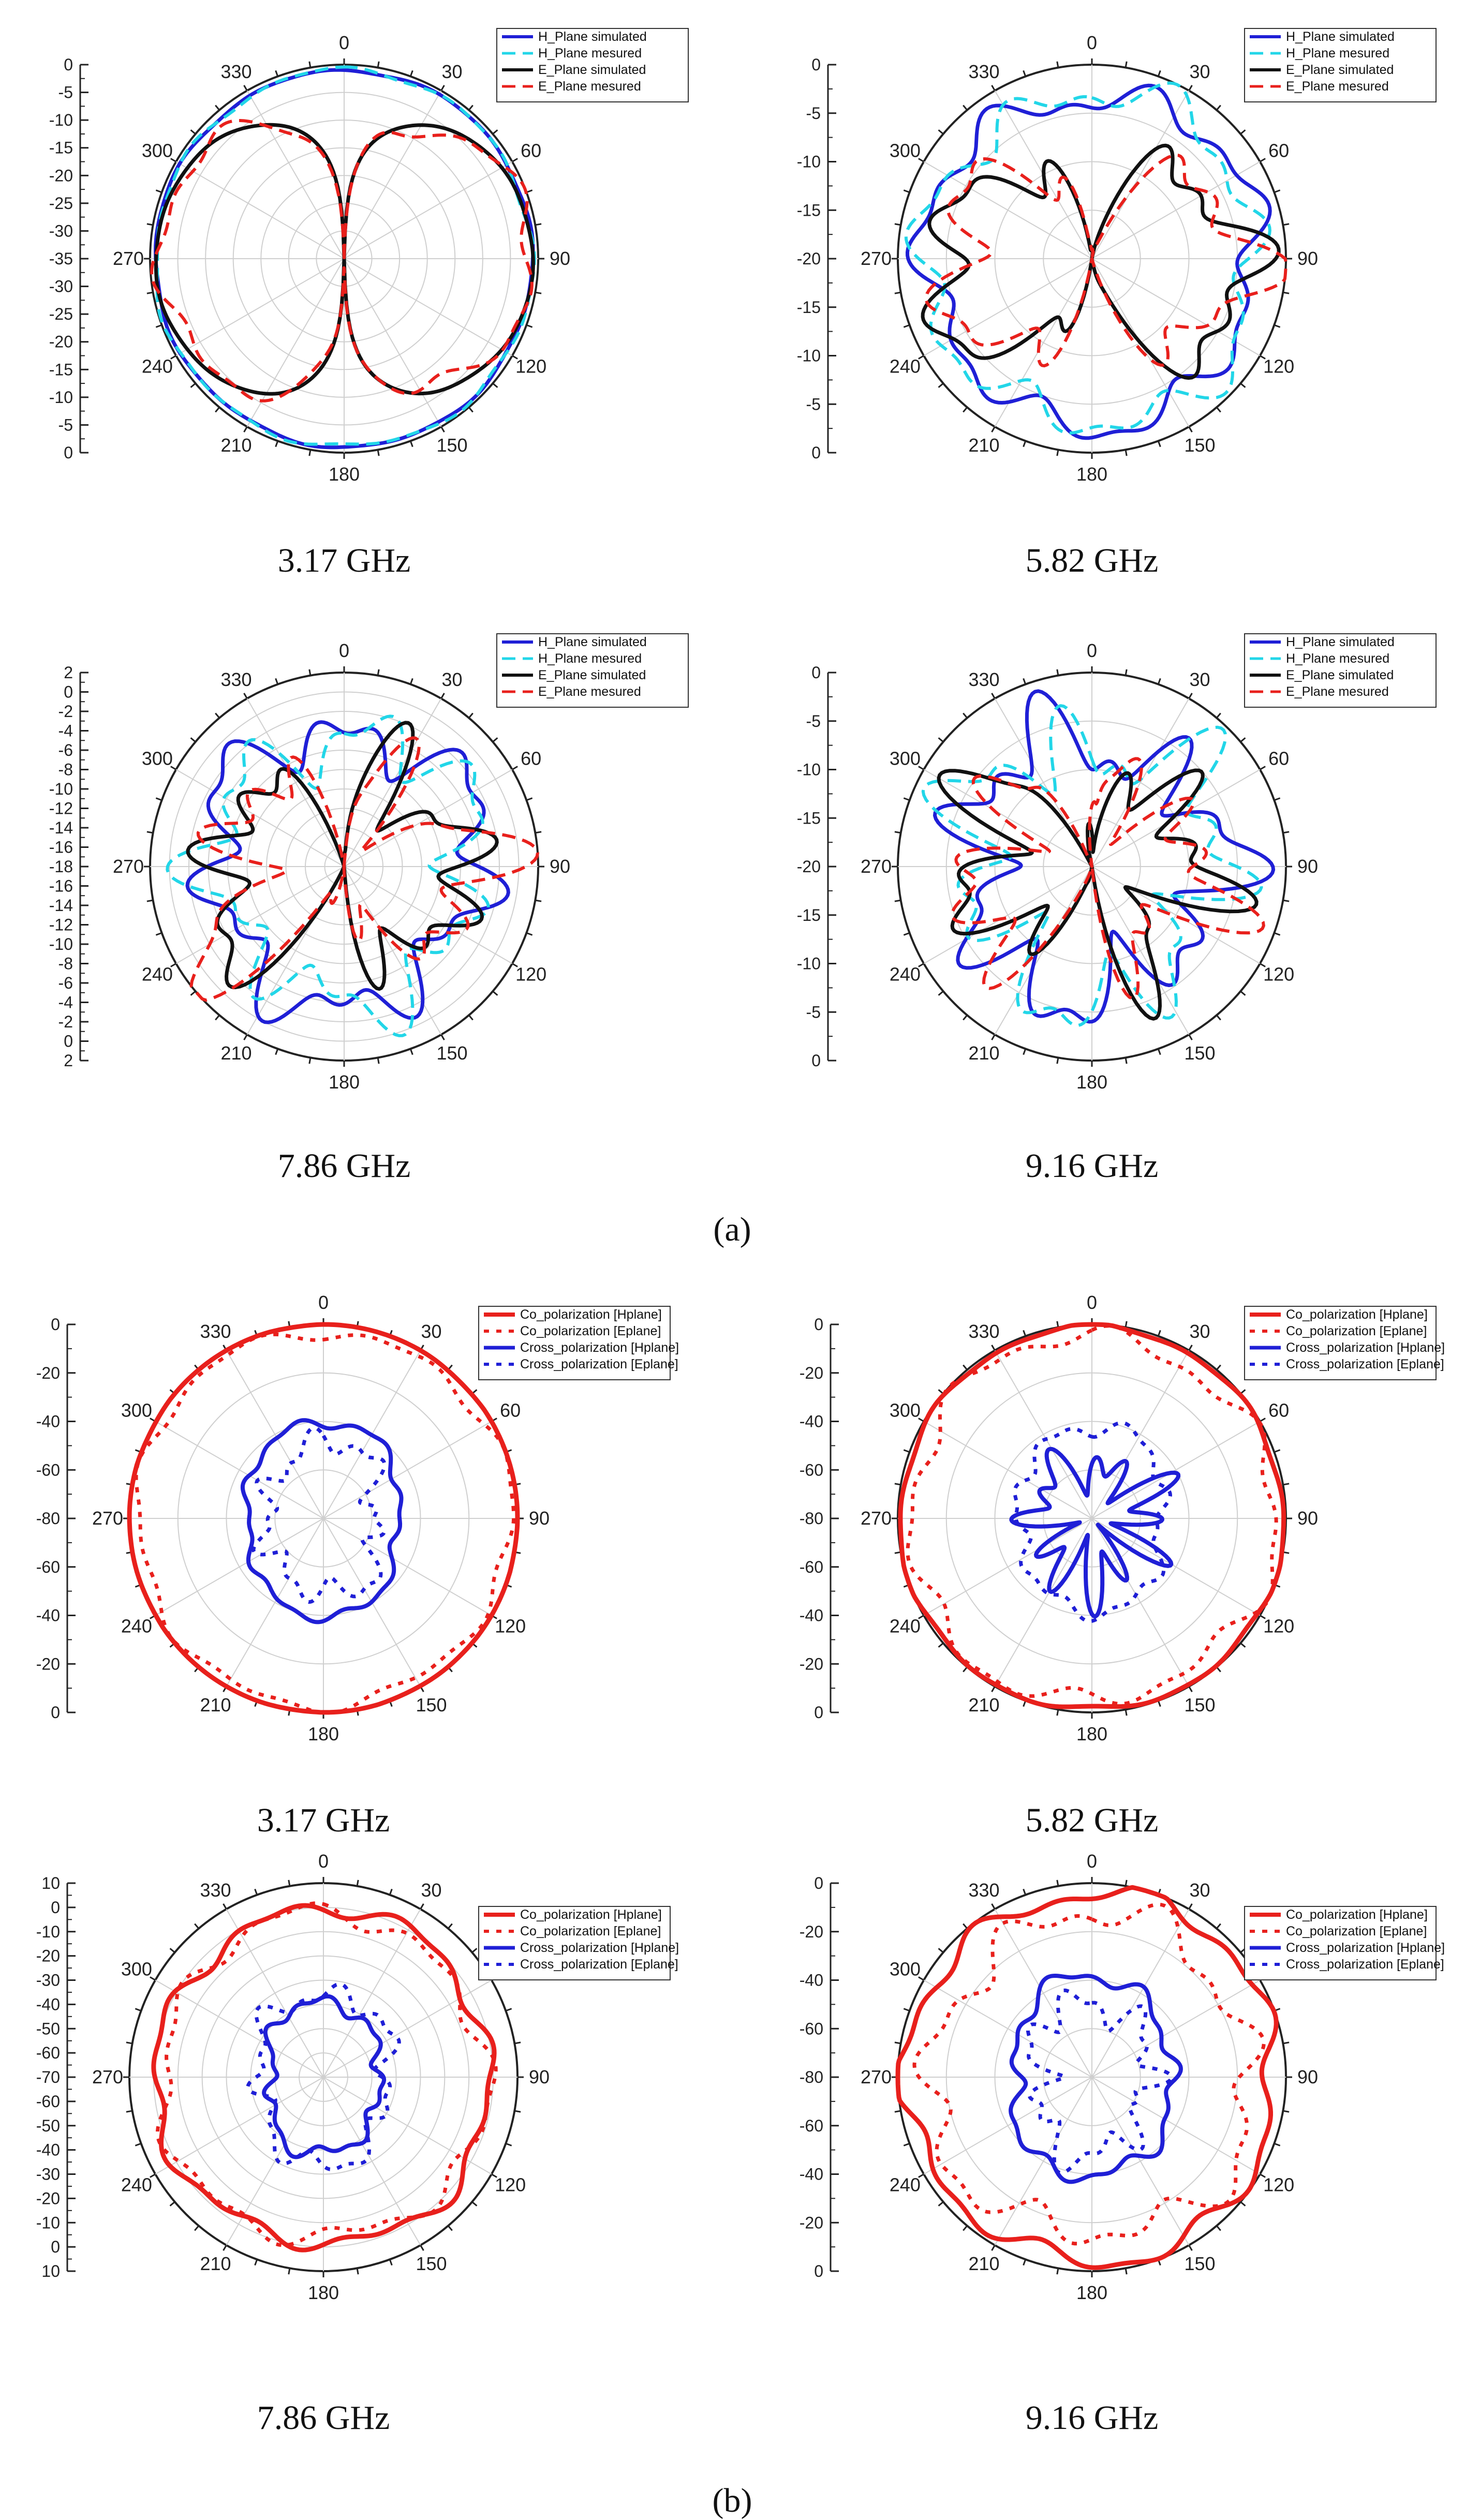 The image size is (1465, 2520). I want to click on radial-tick-label: -50, so click(48, 2028).